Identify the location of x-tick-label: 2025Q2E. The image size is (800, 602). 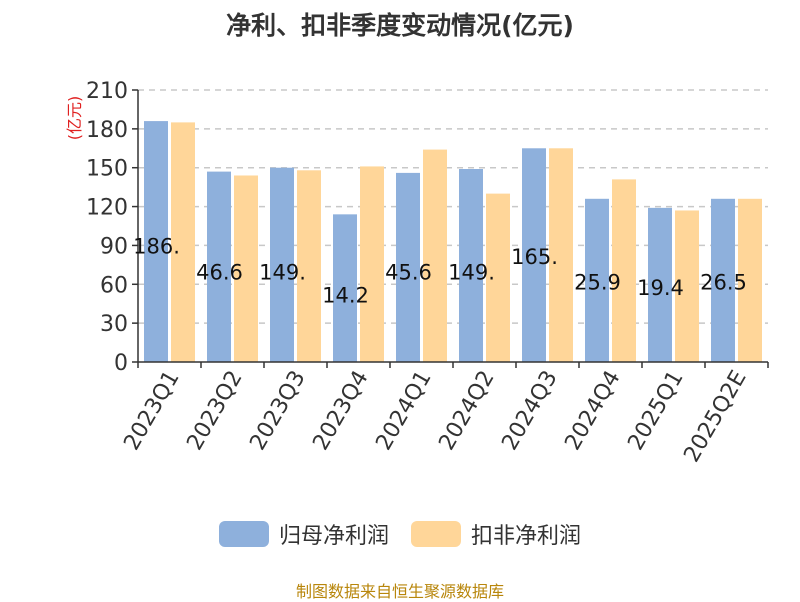
(715, 417).